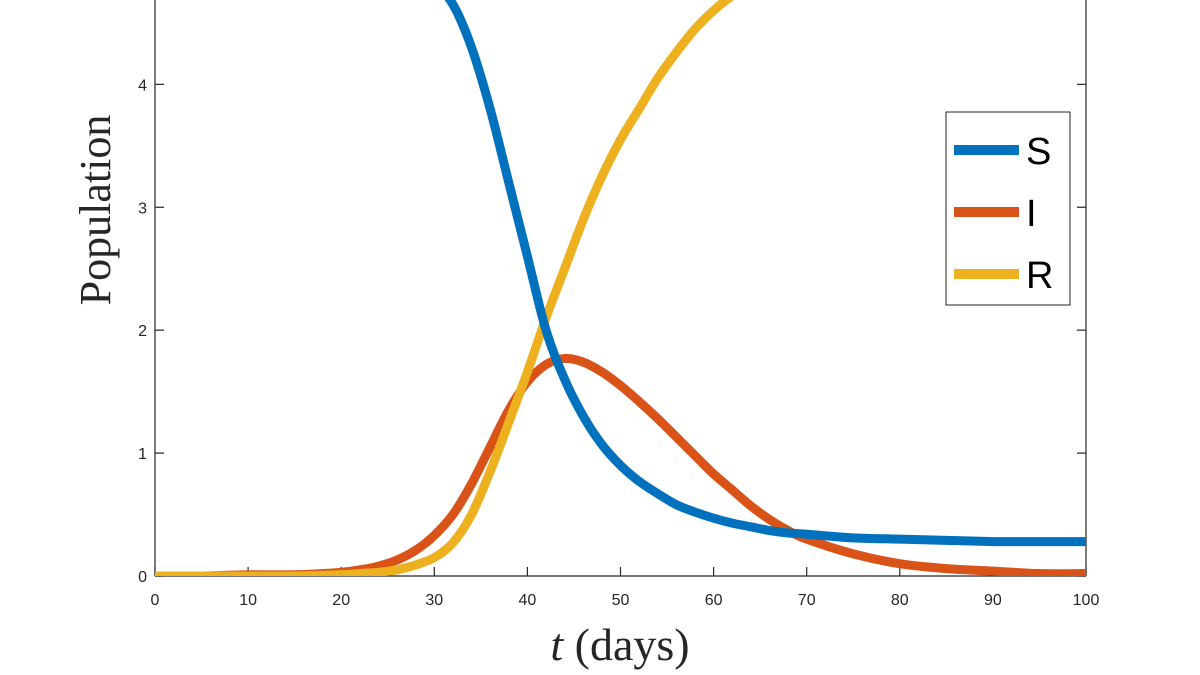 The width and height of the screenshot is (1200, 675). Describe the element at coordinates (142, 577) in the screenshot. I see `y-tick-label: 0` at that location.